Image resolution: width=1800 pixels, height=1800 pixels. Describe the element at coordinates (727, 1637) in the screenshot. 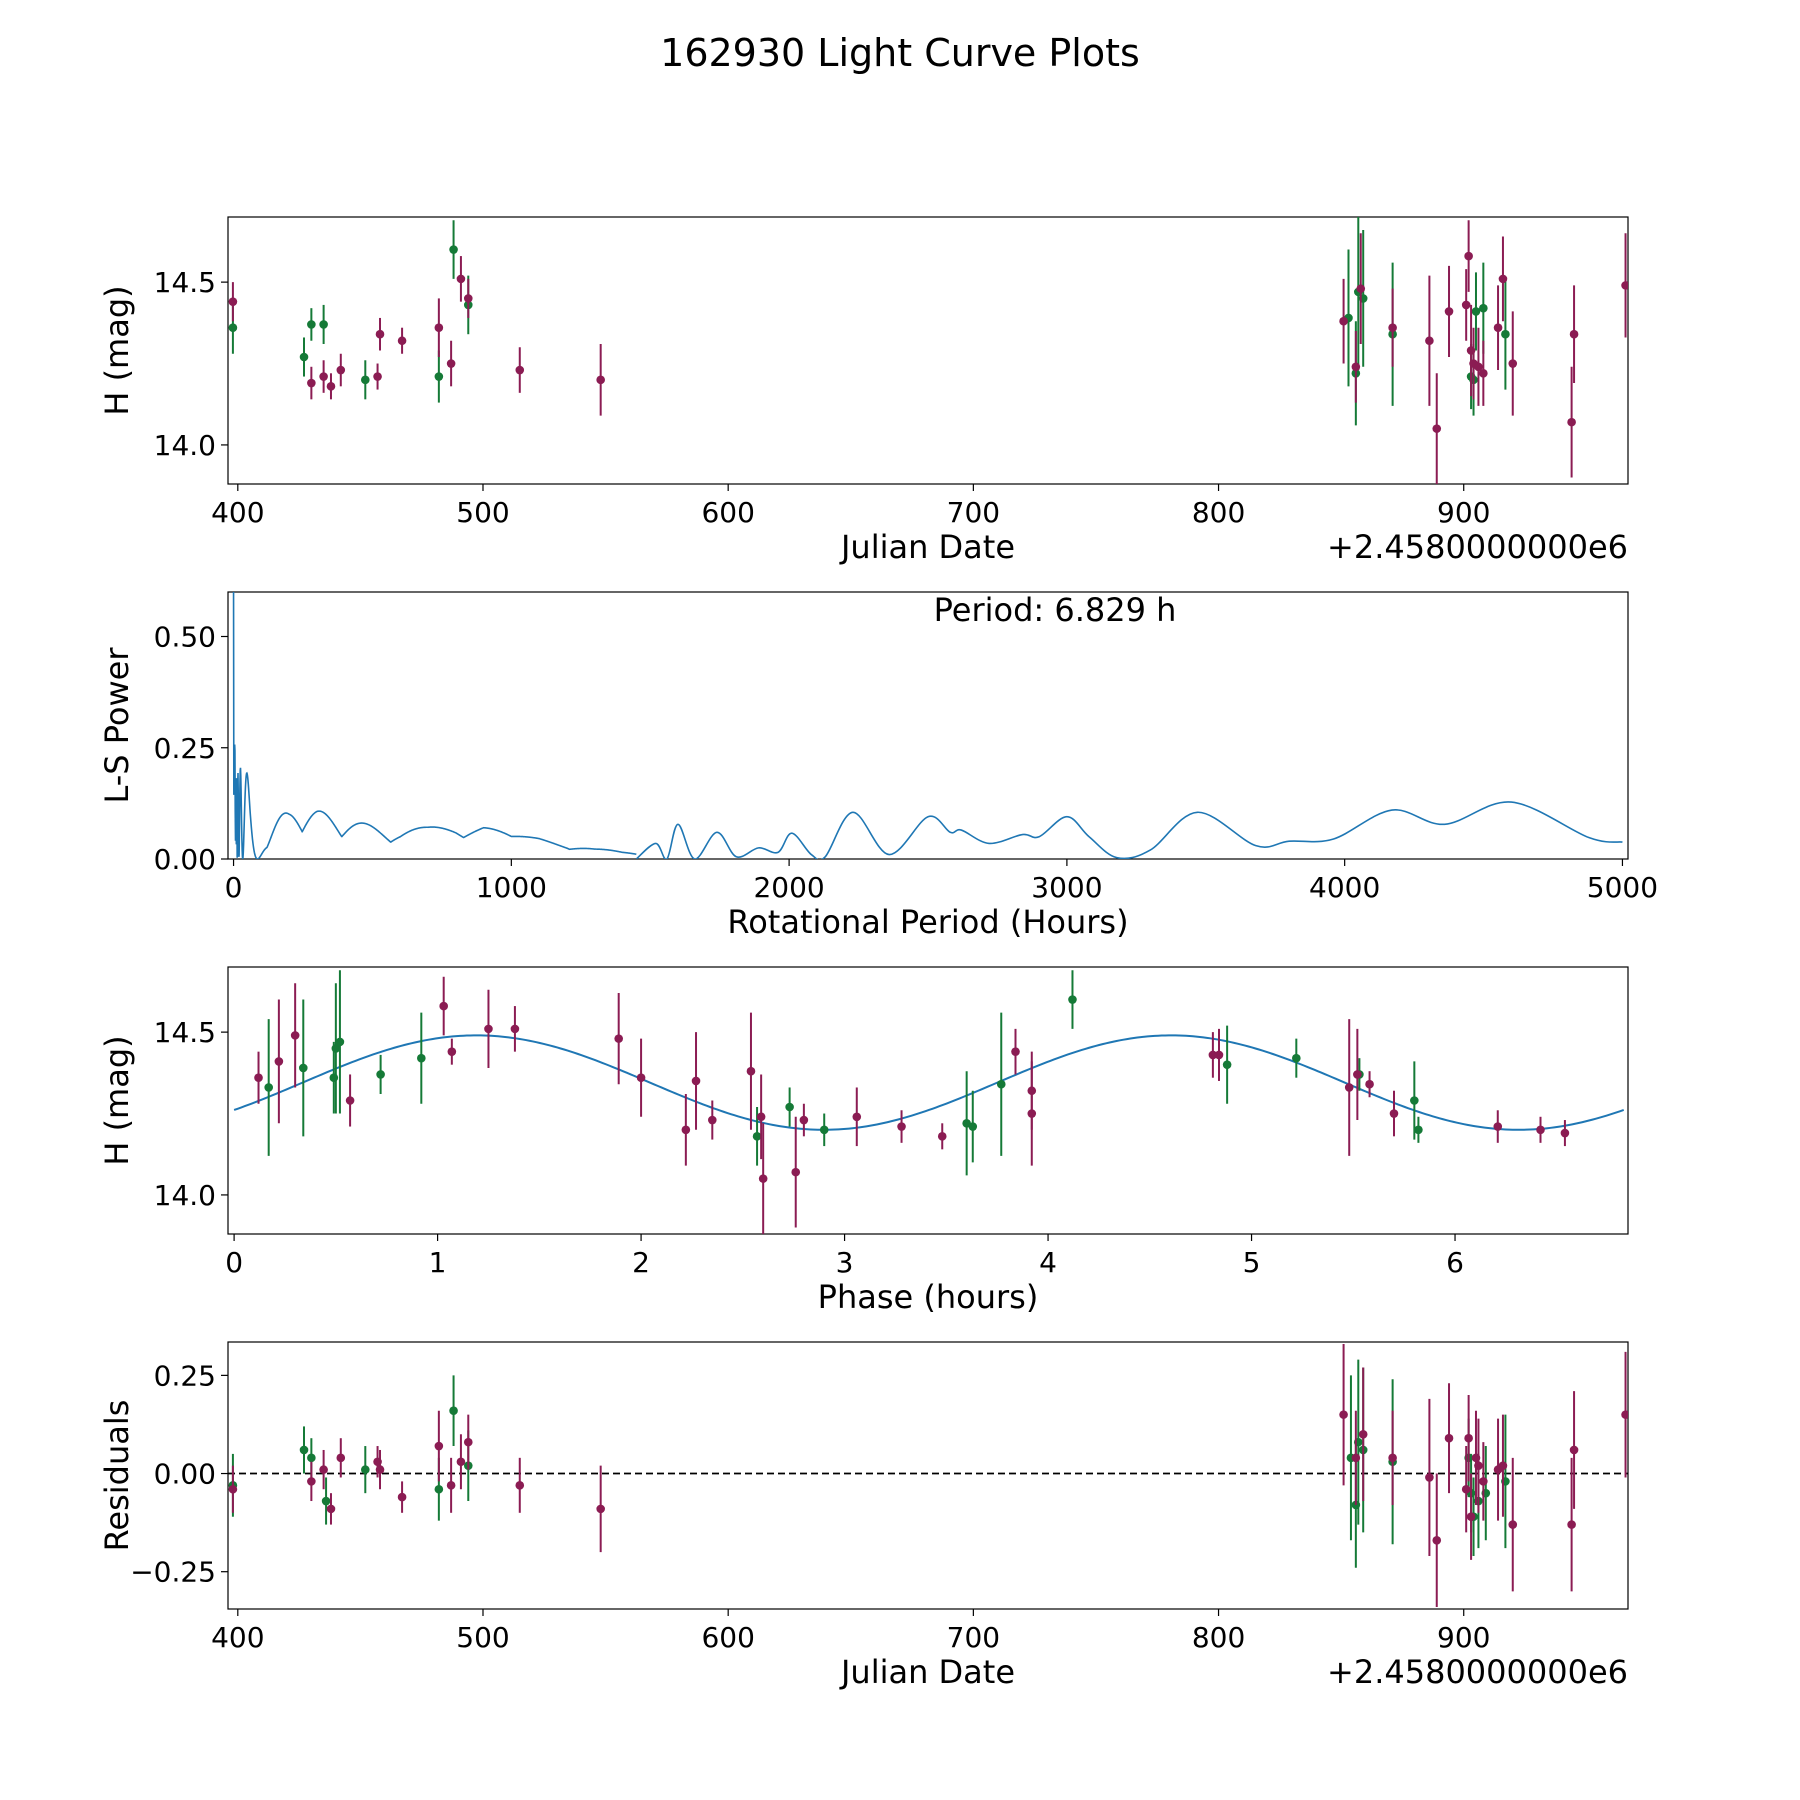

I see `x-tick-label: 600` at that location.